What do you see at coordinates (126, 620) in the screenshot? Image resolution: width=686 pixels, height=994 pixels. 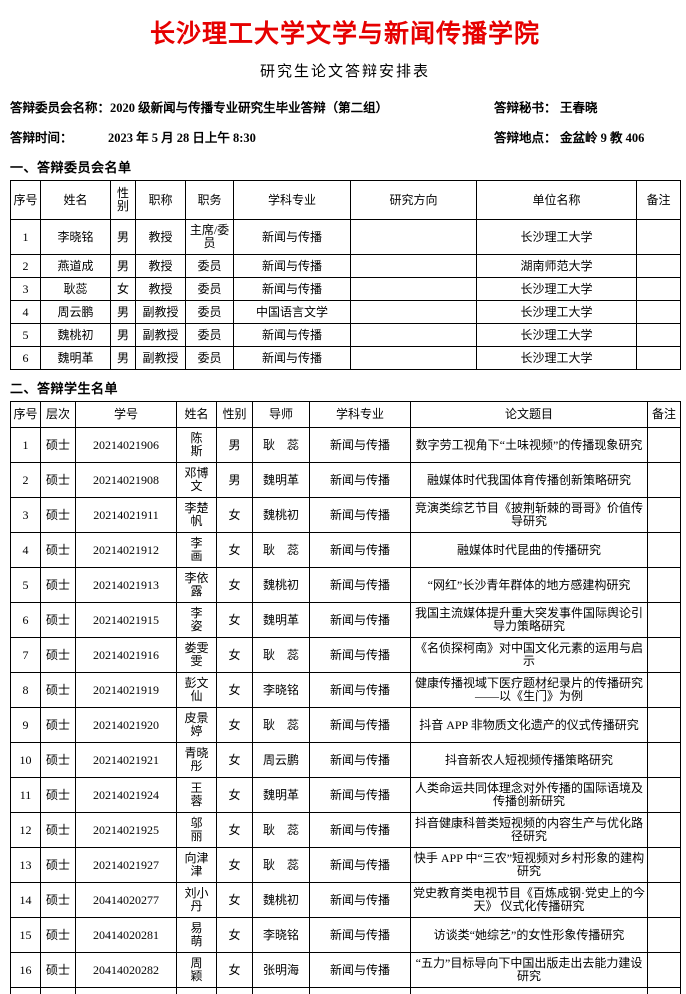 I see `table-cell: 20214021915` at bounding box center [126, 620].